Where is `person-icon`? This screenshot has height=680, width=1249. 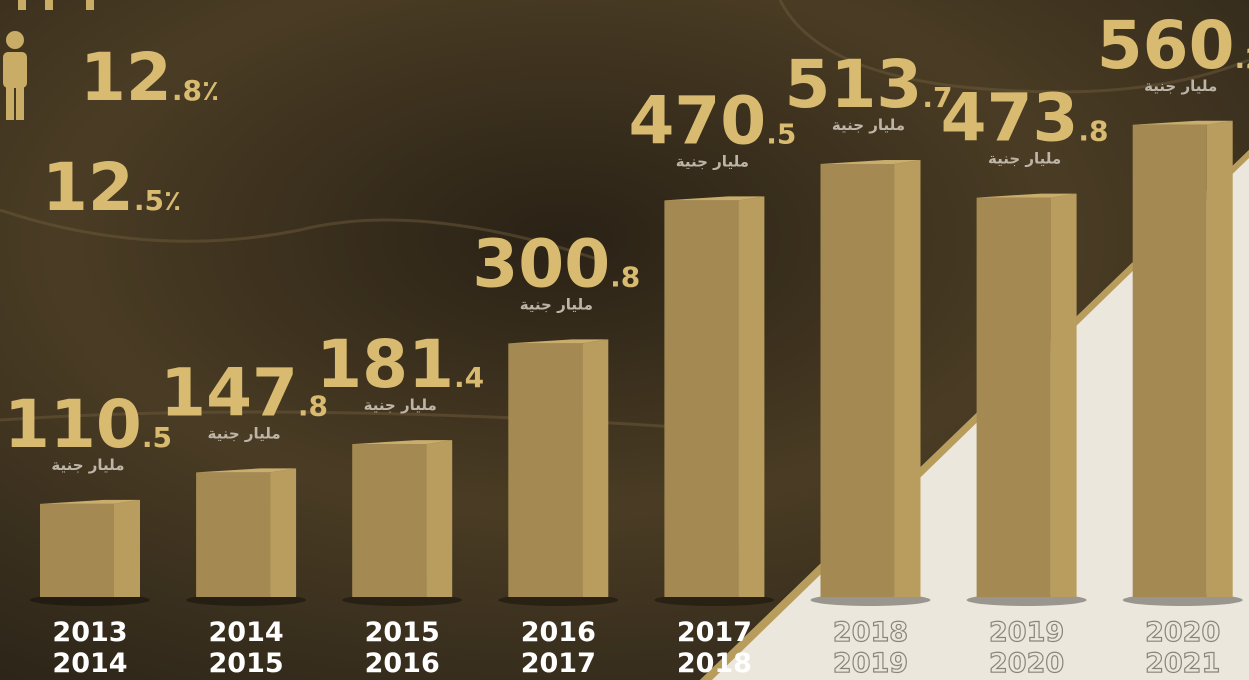
person-icon is located at coordinates (48, 60).